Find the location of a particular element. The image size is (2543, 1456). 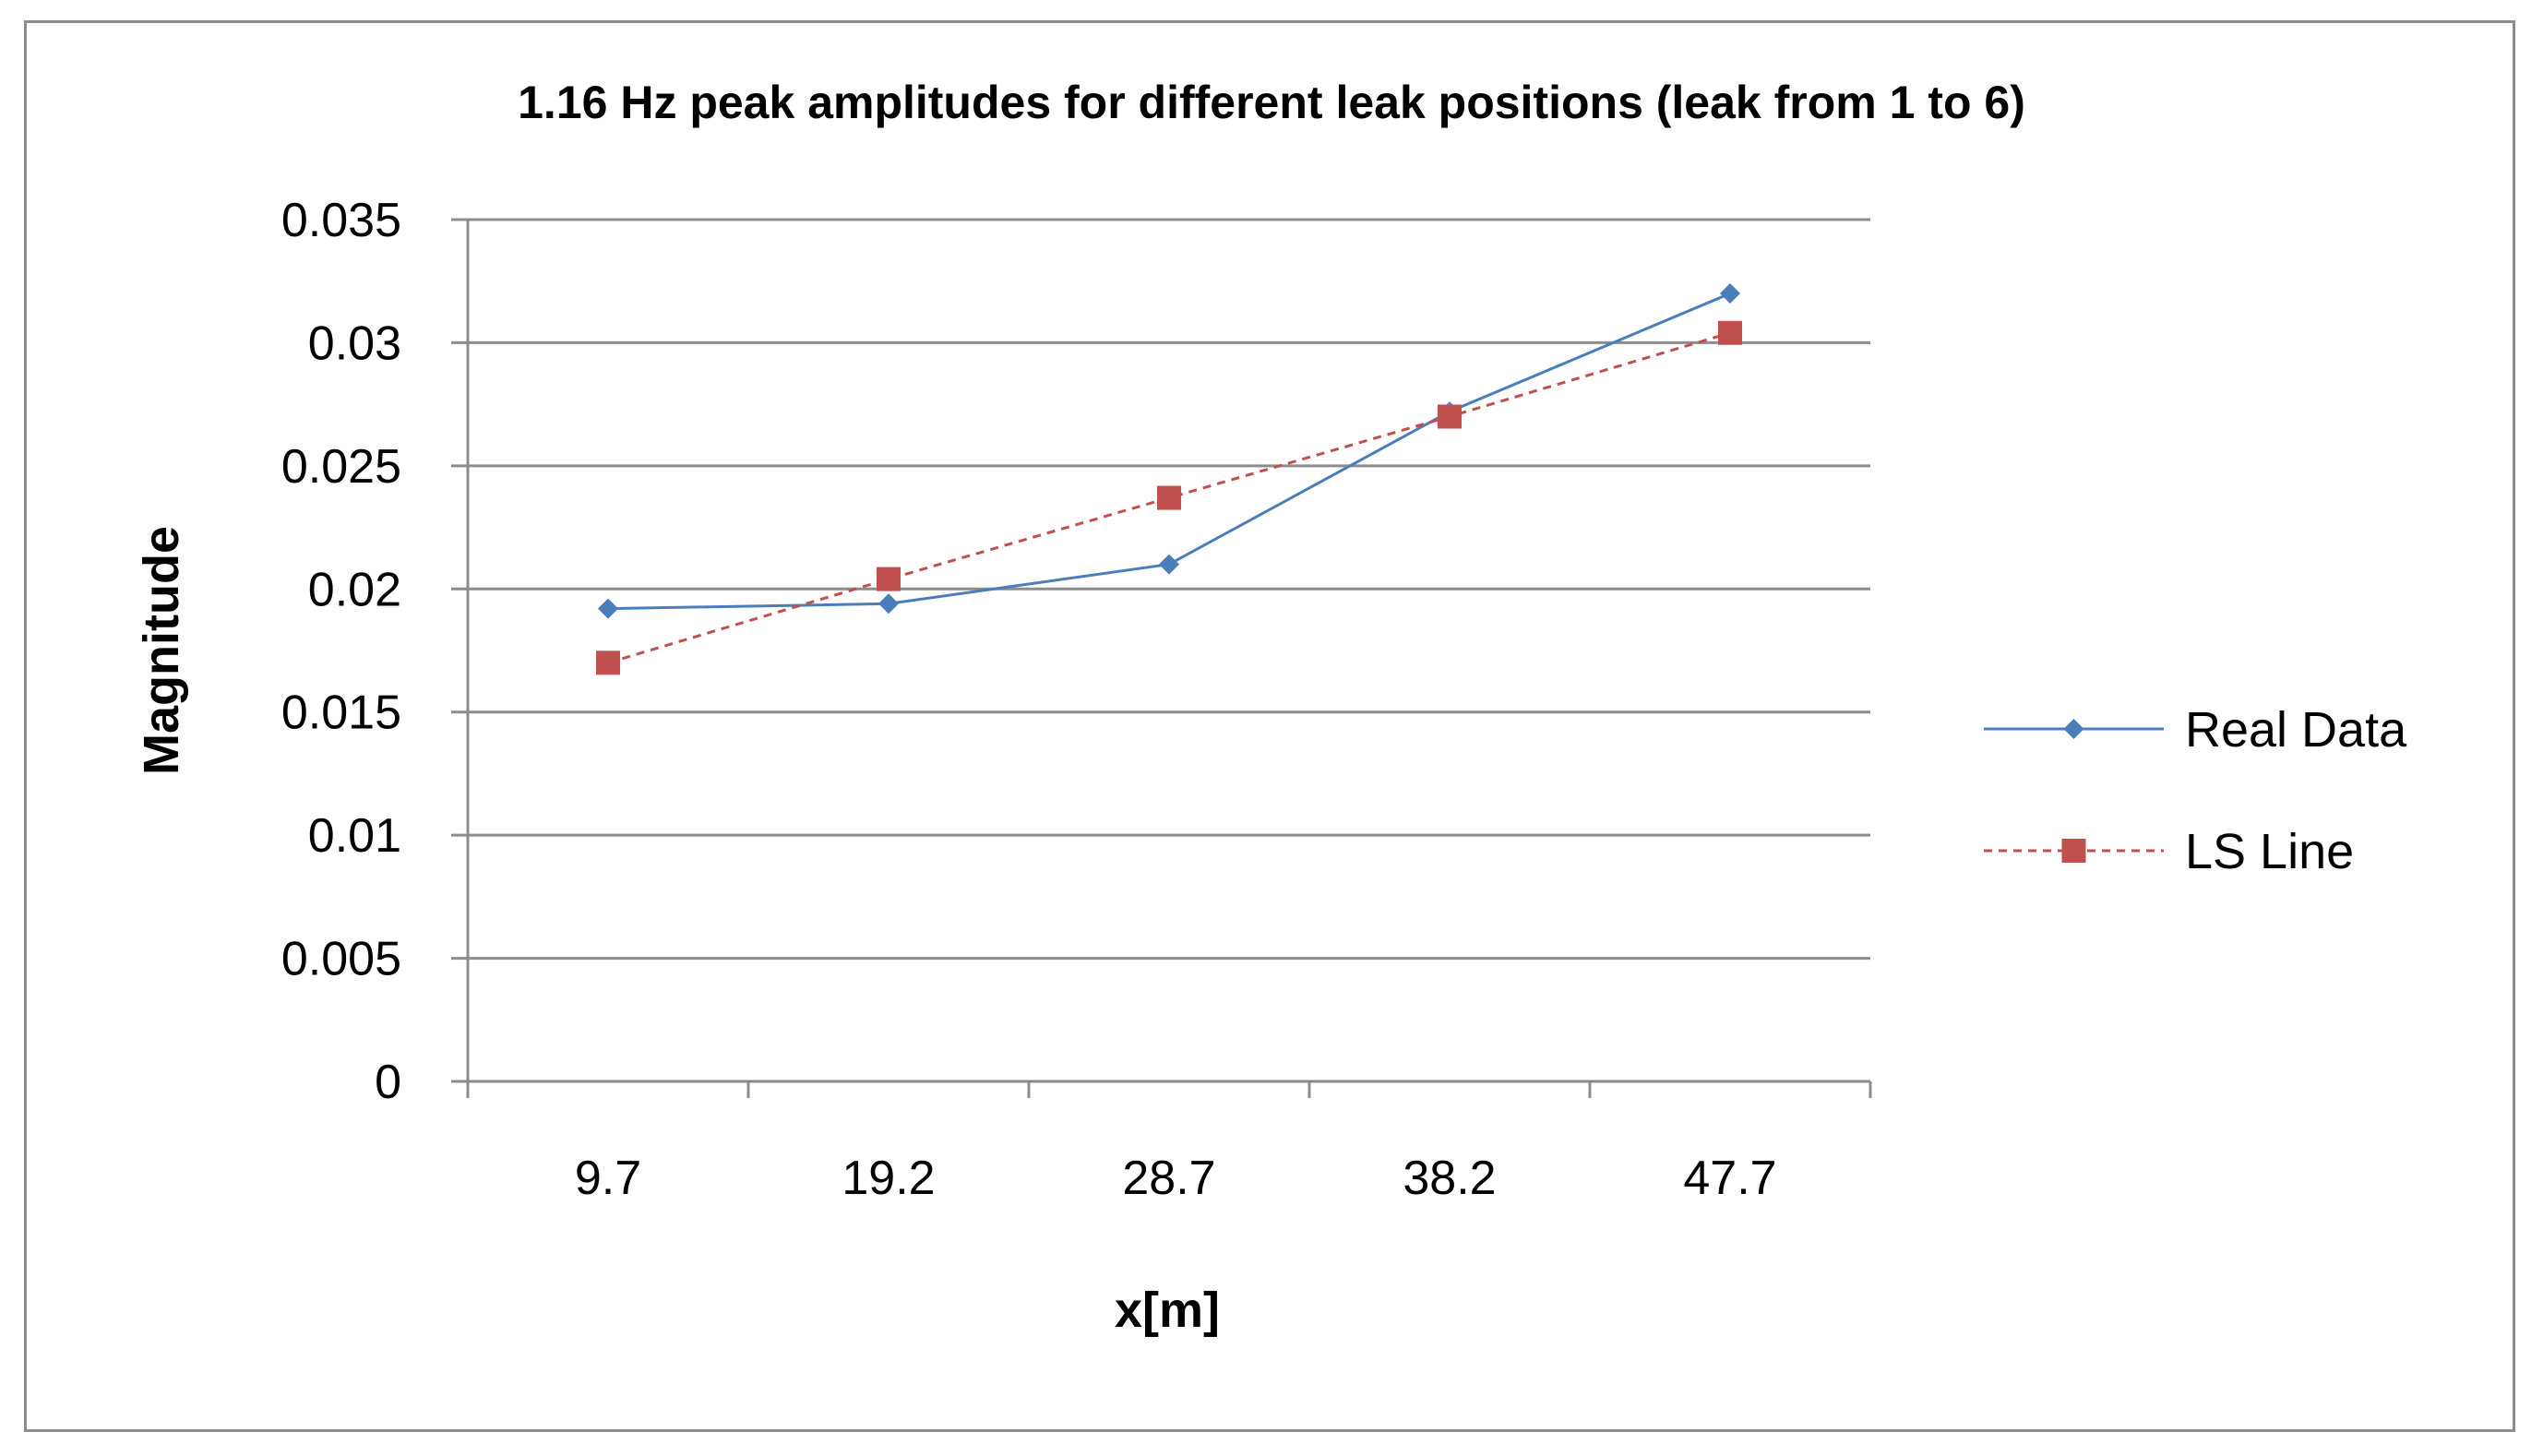

legend-label: Real Data is located at coordinates (2296, 730).